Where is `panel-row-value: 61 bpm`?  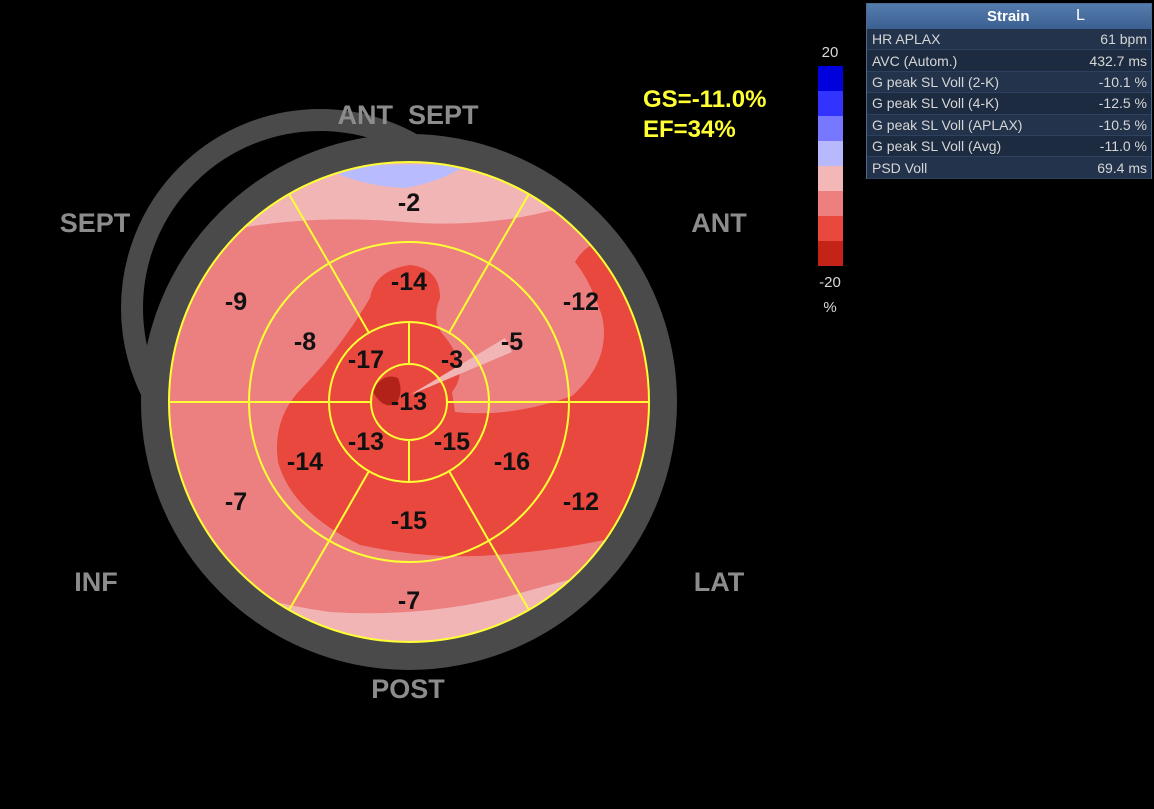 panel-row-value: 61 bpm is located at coordinates (1123, 39).